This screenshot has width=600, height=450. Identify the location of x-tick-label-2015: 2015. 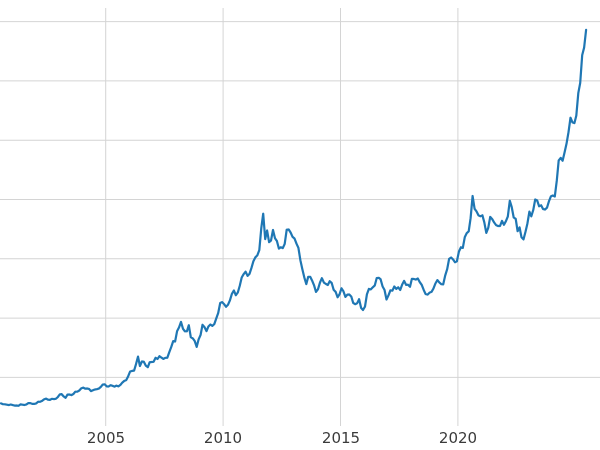
(341, 438).